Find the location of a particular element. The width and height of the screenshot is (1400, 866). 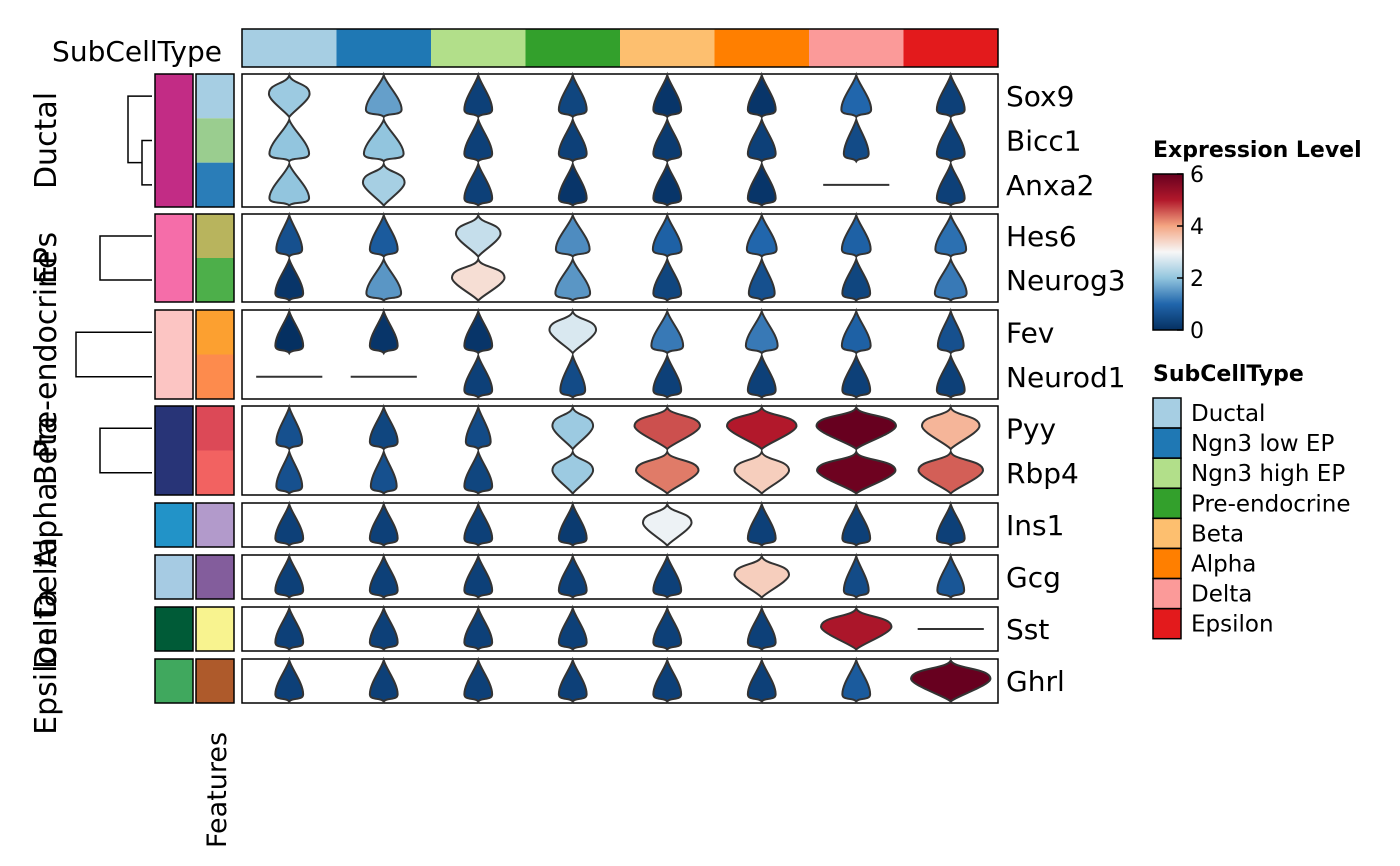

violin-ghrl-ngn3-high-ep is located at coordinates (478, 680).